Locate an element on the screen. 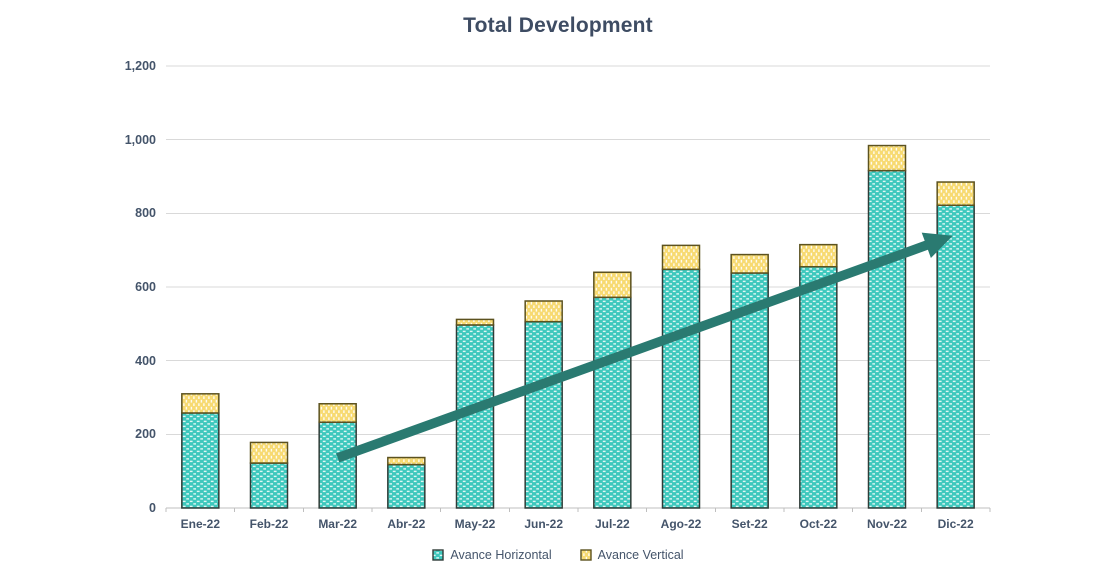  x-axis-label: Jun-22 is located at coordinates (543, 524).